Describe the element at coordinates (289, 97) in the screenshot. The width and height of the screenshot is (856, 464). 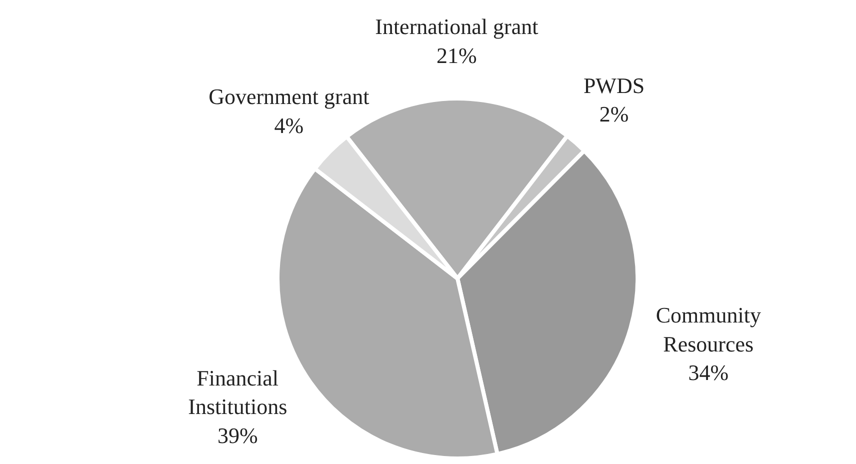
I see `slice-label: Government grant` at that location.